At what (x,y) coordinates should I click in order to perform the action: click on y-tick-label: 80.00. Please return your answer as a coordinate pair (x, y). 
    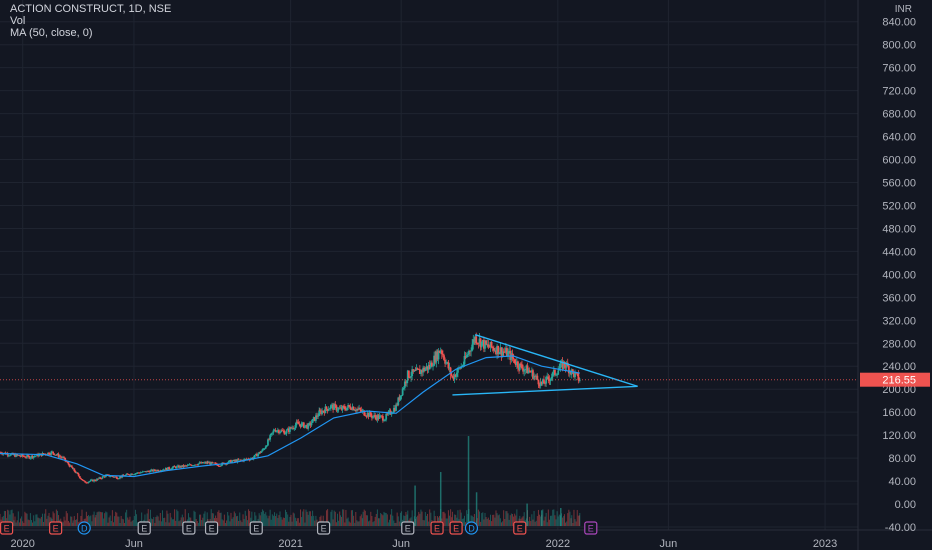
    Looking at the image, I should click on (902, 459).